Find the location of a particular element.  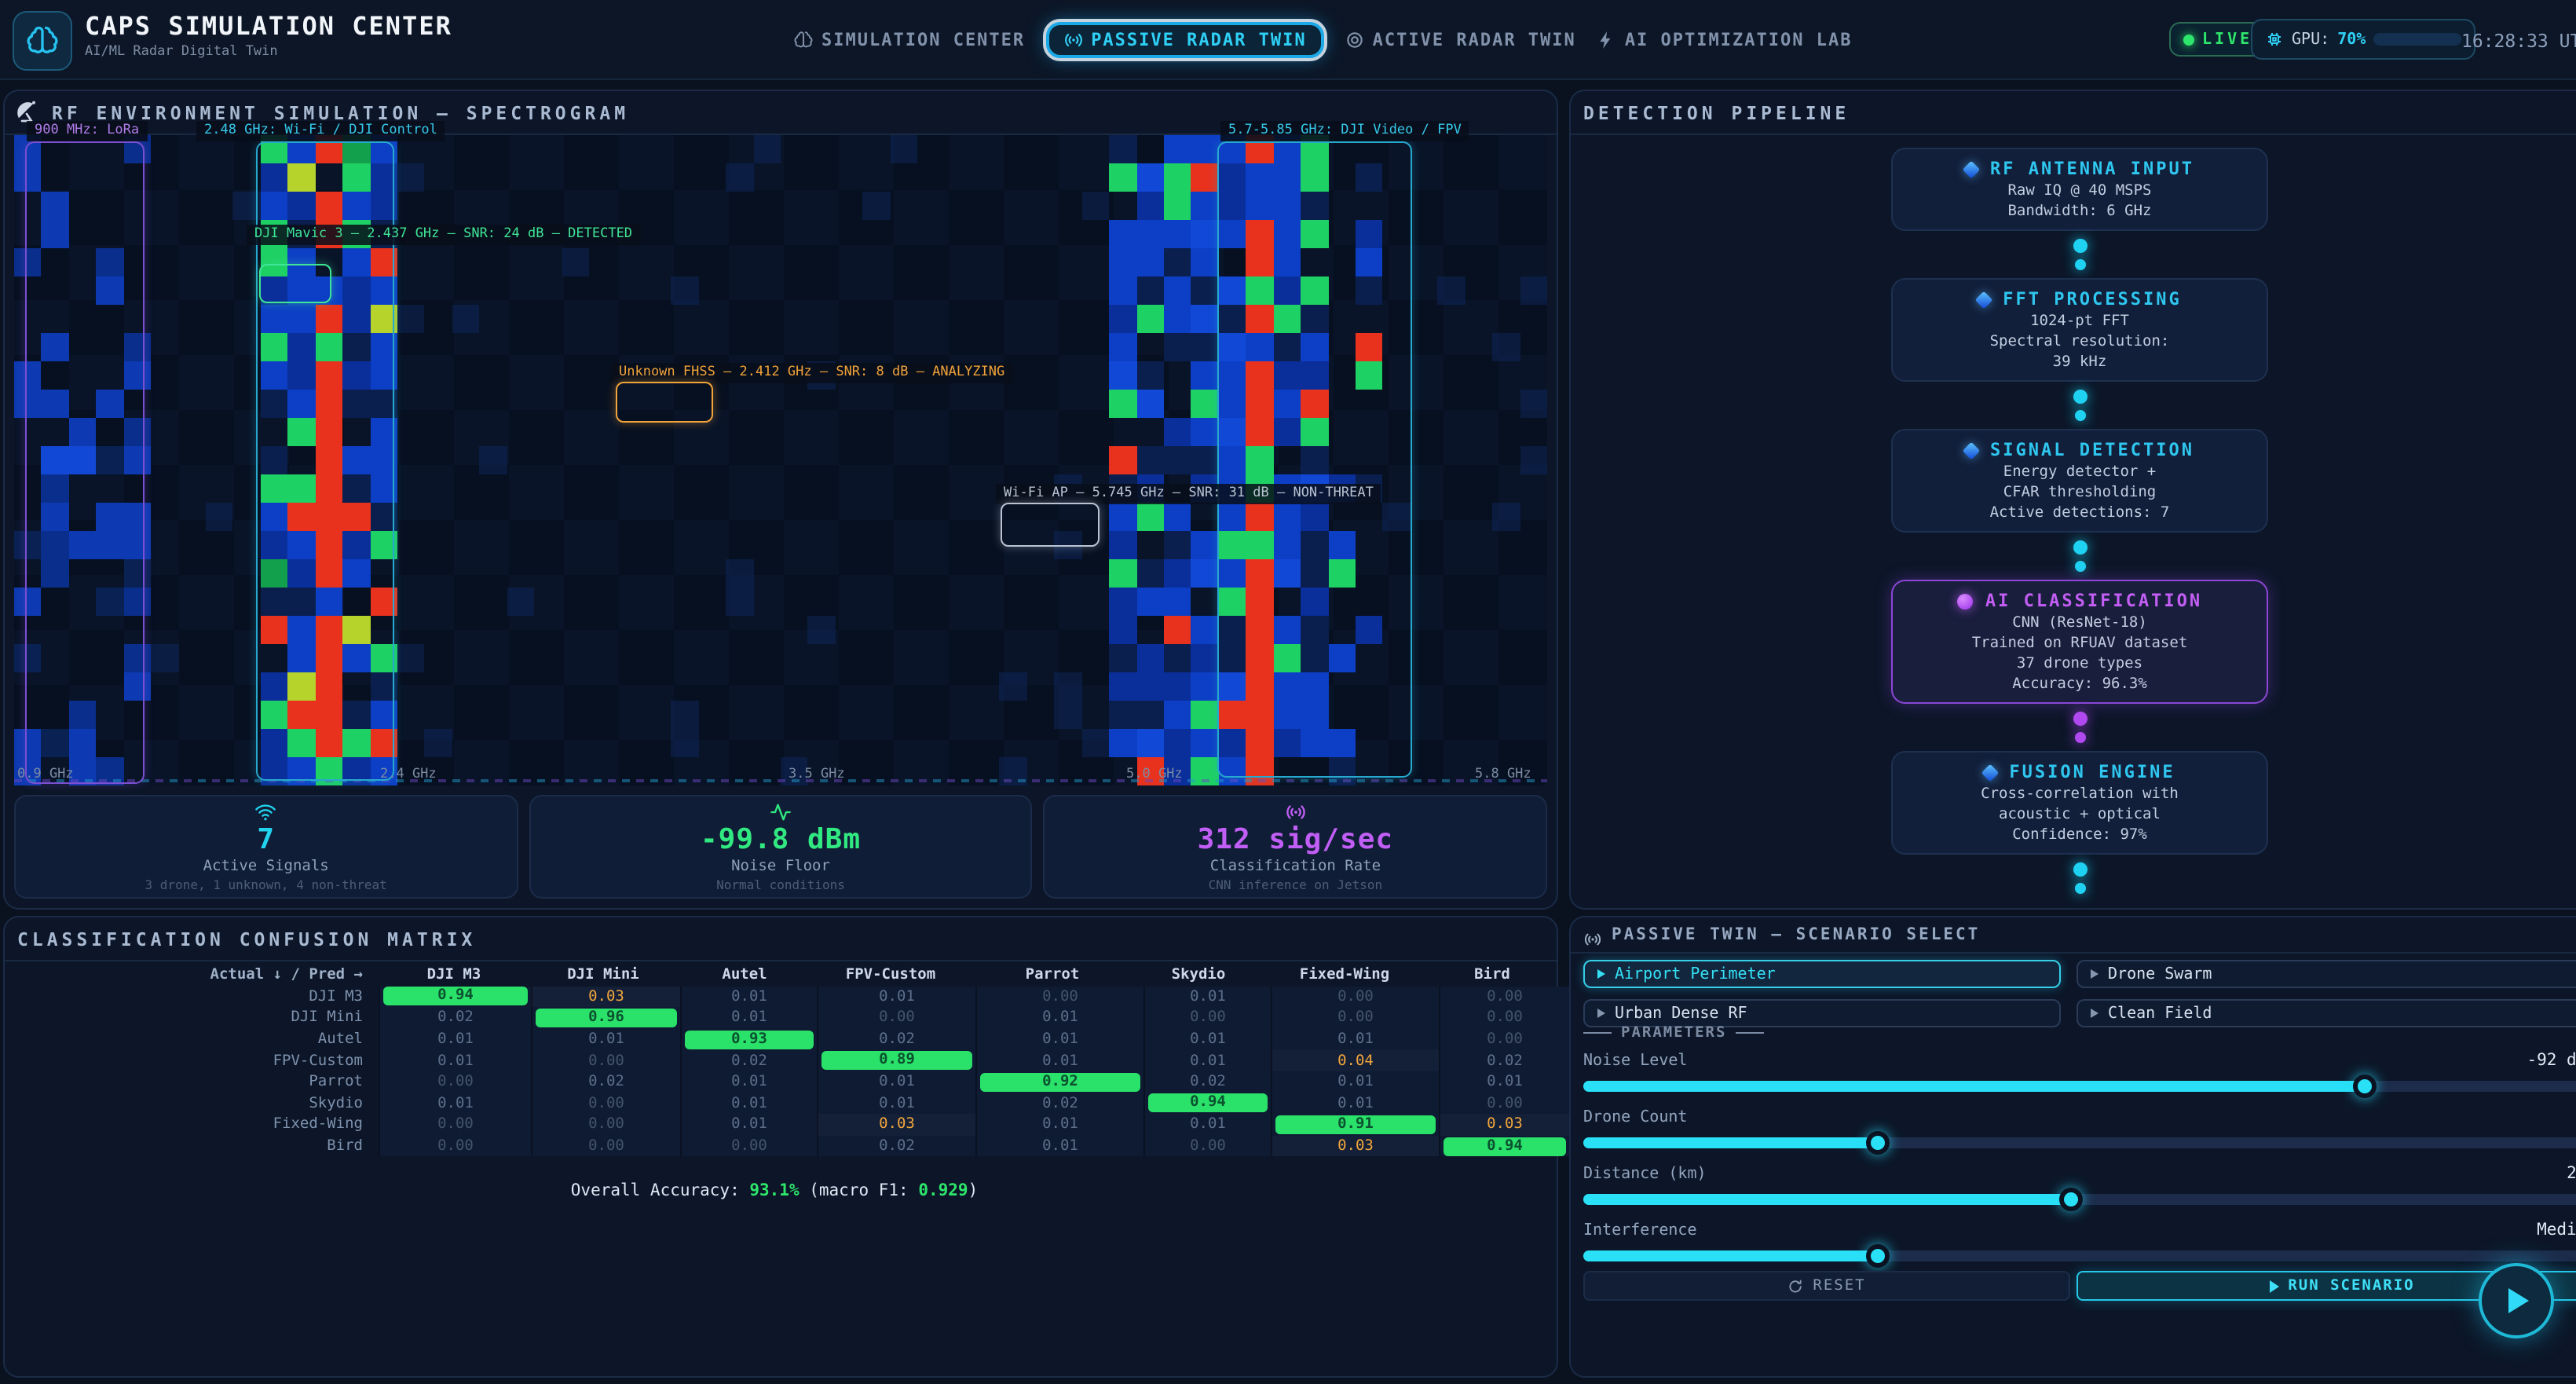

nav-item-ai-optimization-lab: AI OPTIMIZATION LAB is located at coordinates (1725, 39).